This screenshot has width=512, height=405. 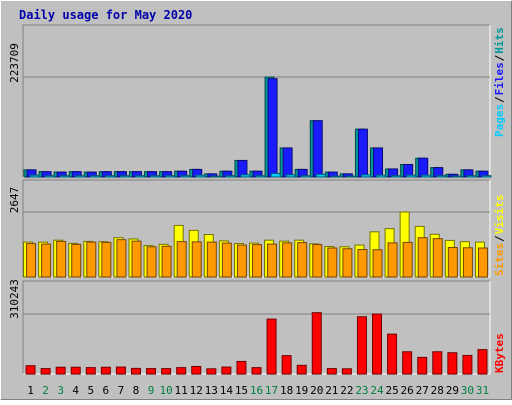 I want to click on day-label-10: 10, so click(x=165, y=390).